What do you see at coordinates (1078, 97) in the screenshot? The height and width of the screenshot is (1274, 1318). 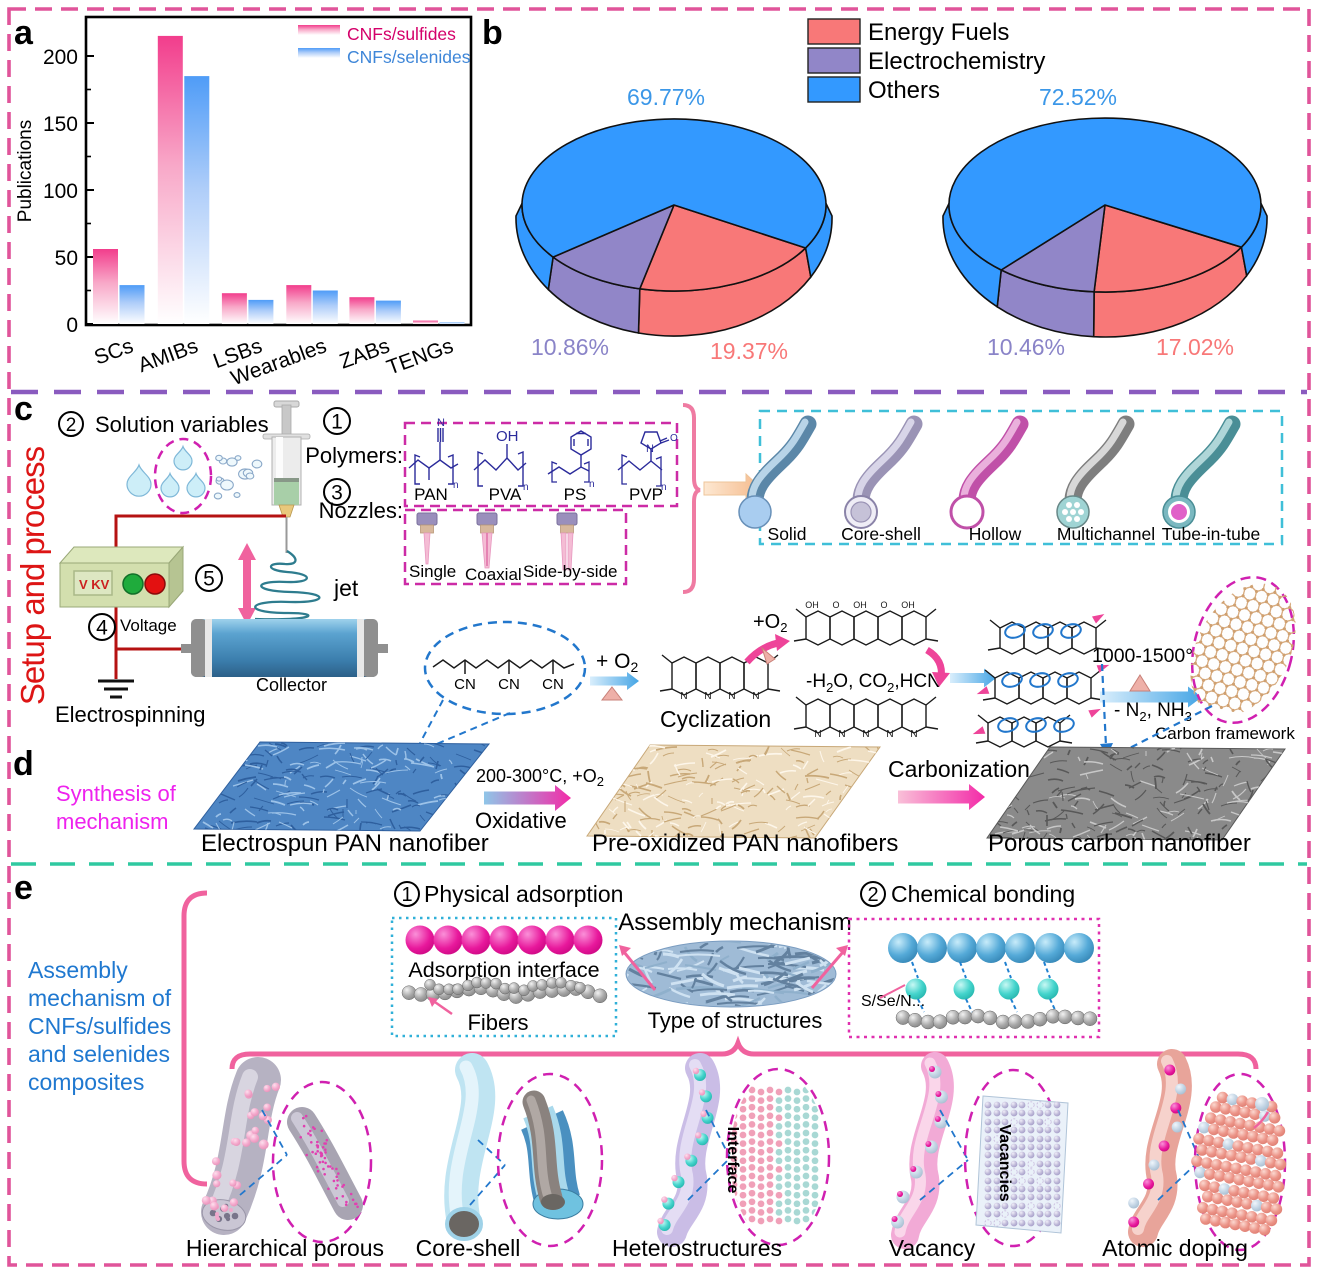 I see `svg-text: 72.52%` at bounding box center [1078, 97].